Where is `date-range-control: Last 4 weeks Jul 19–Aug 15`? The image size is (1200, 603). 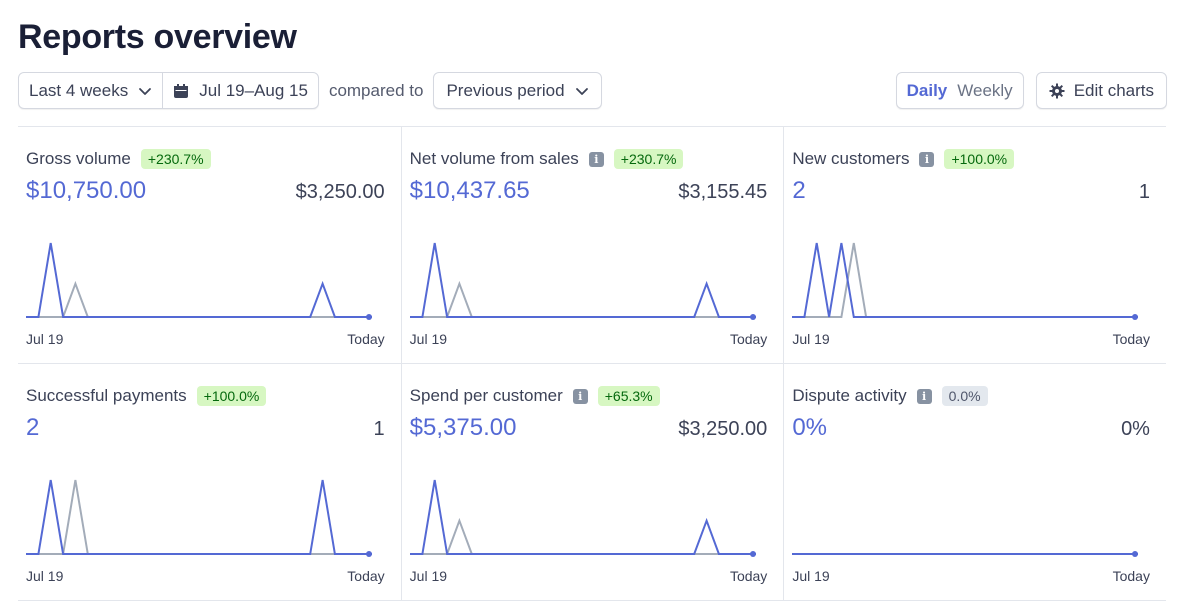 date-range-control: Last 4 weeks Jul 19–Aug 15 is located at coordinates (168, 90).